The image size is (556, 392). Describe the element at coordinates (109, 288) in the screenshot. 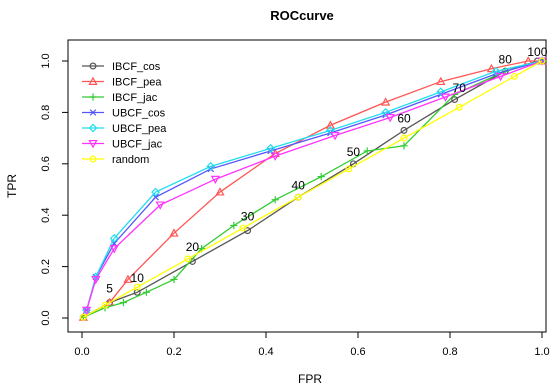

I see `point-annotation: 5` at that location.